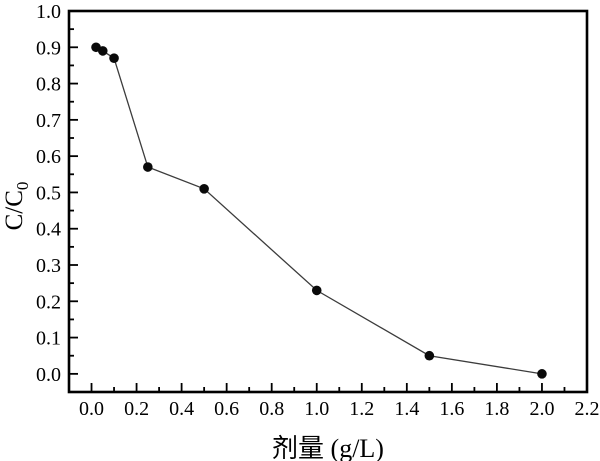 The image size is (600, 461). Describe the element at coordinates (48, 85) in the screenshot. I see `y-tick-label: 0.8` at that location.